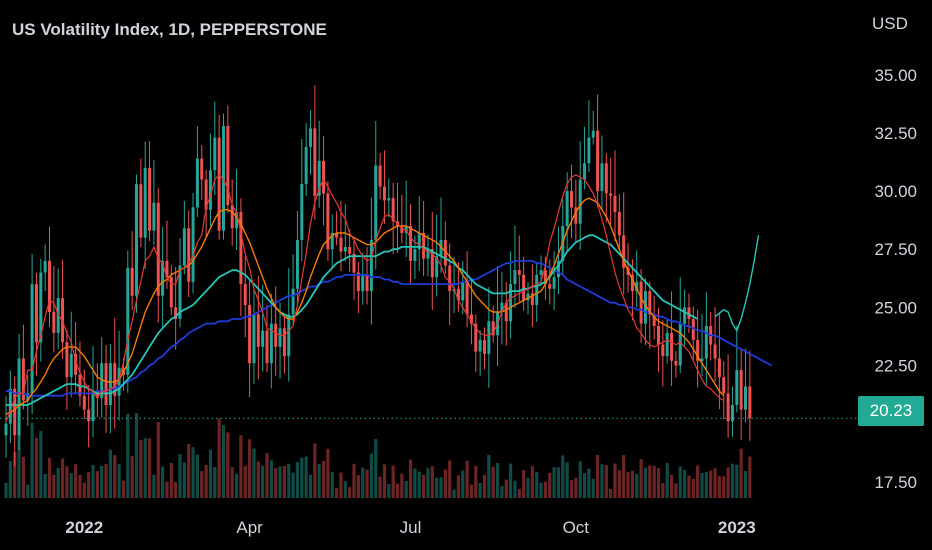 Image resolution: width=932 pixels, height=550 pixels. What do you see at coordinates (895, 279) in the screenshot?
I see `y-axis: 35.00 32.50 30.00 27.50 25.00 22.50 17.50` at bounding box center [895, 279].